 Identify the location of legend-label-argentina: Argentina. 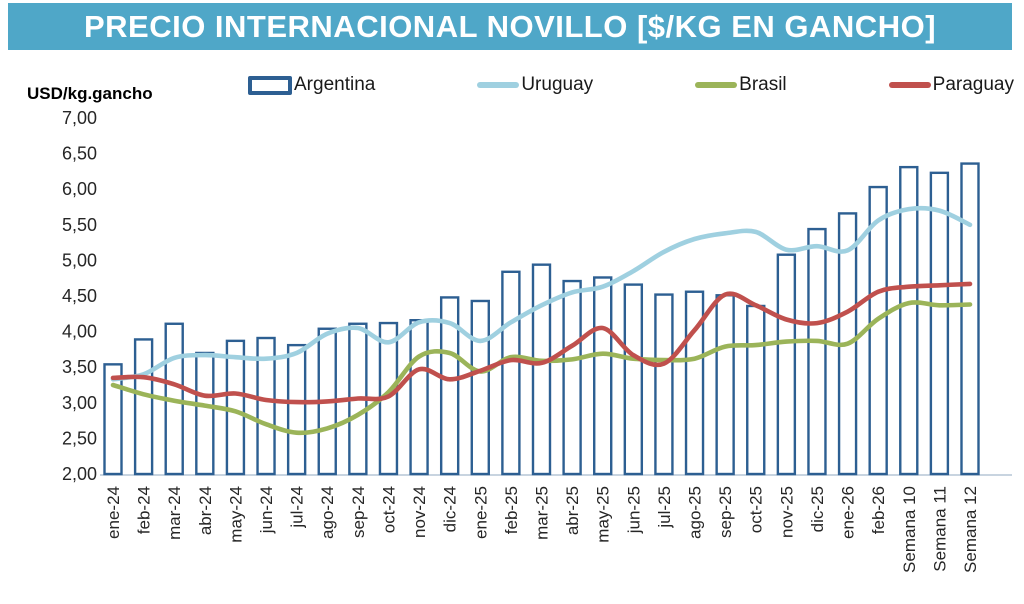
(335, 84).